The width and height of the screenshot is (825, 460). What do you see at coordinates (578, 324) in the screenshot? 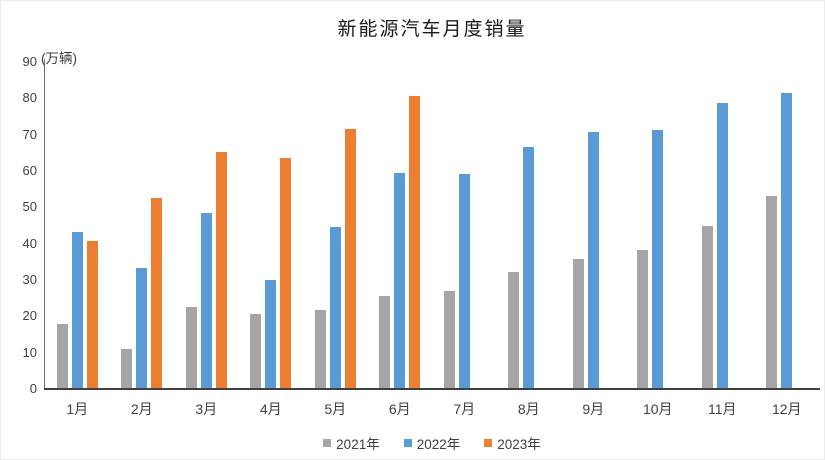
I see `bar-2021年-9月` at bounding box center [578, 324].